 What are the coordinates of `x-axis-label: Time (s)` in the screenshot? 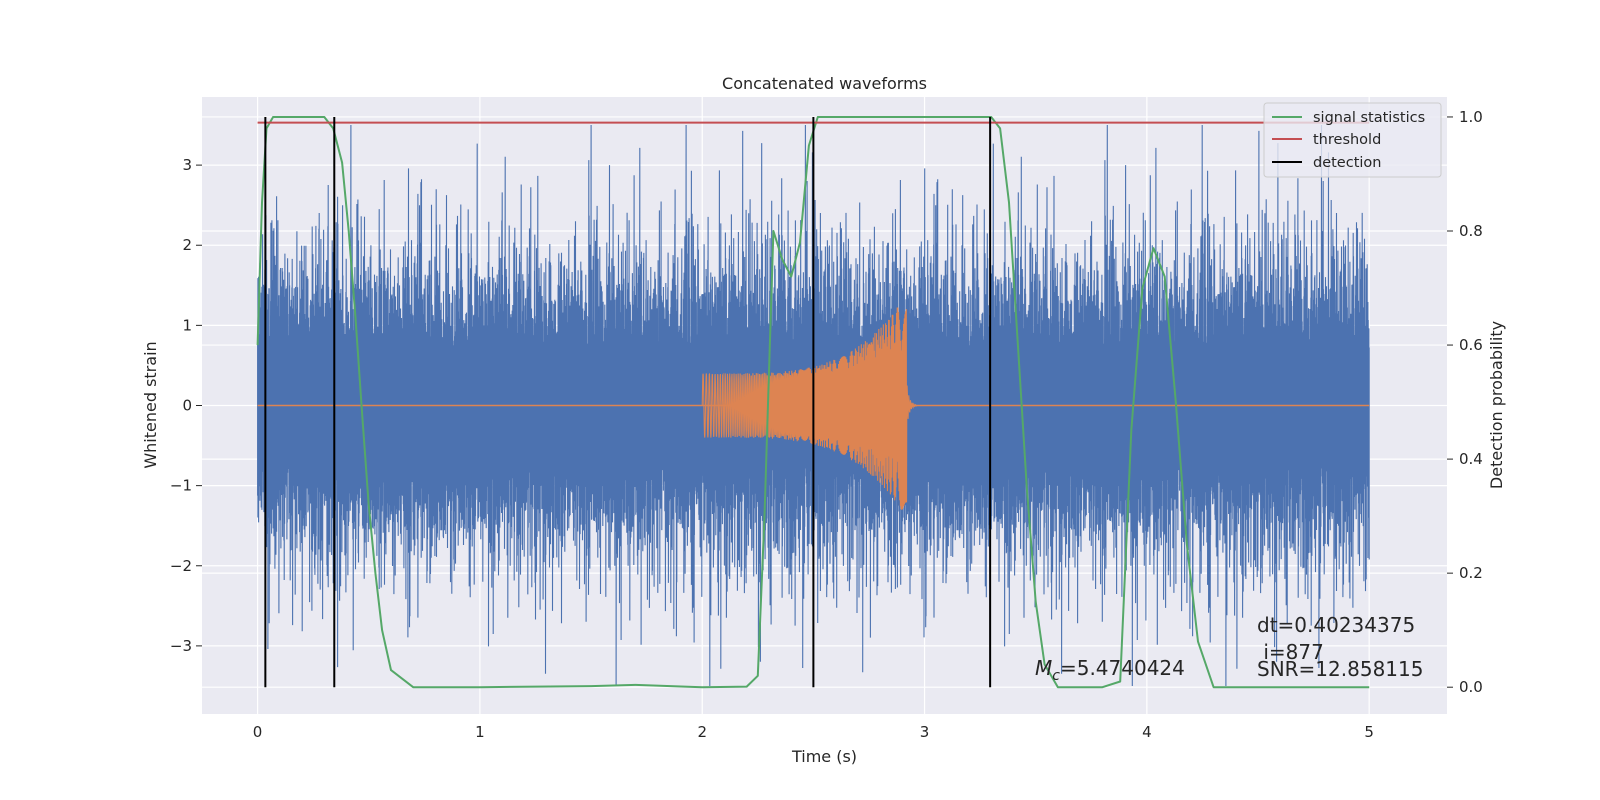 It's located at (824, 756).